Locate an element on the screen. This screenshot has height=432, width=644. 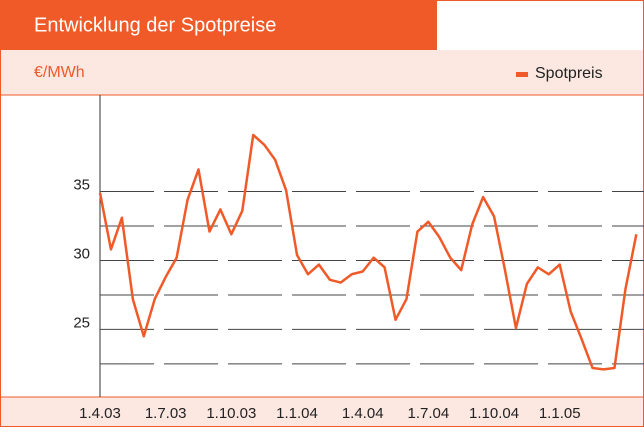
x-tick-label: 1.10.03 is located at coordinates (231, 413).